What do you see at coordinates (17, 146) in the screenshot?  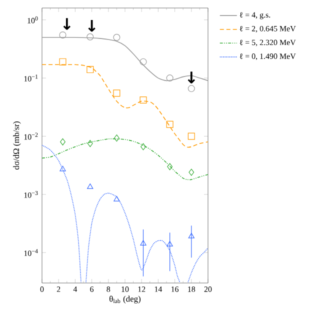 I see `y-axis-title: dσ/dΩ (mb/sr)` at bounding box center [17, 146].